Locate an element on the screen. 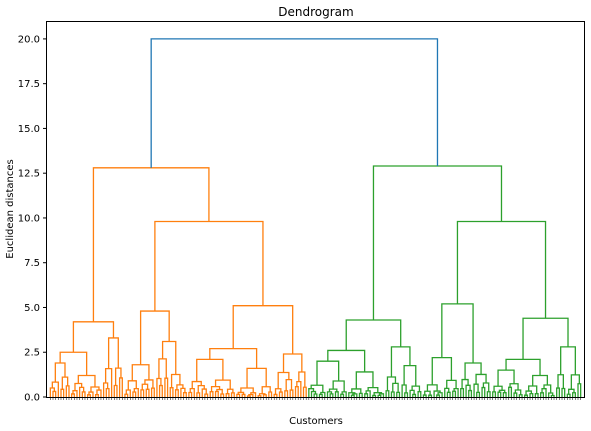  y-axis-ticks: 0.0 2.5 5.0 7.5 10.0 12.5 15.0 17.5 20.0 is located at coordinates (32, 219).